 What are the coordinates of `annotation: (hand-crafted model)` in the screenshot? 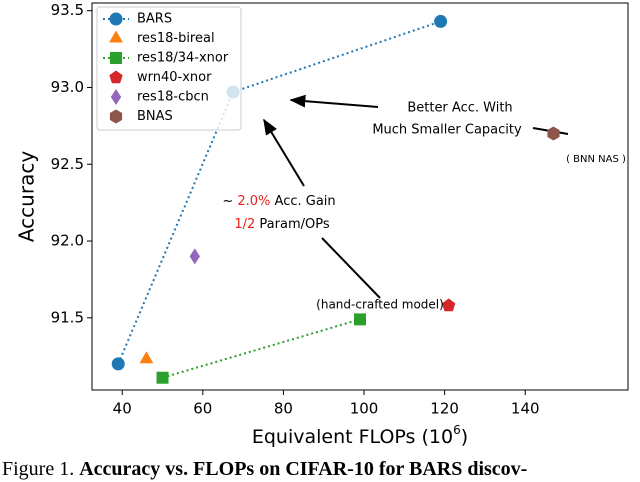 It's located at (380, 305).